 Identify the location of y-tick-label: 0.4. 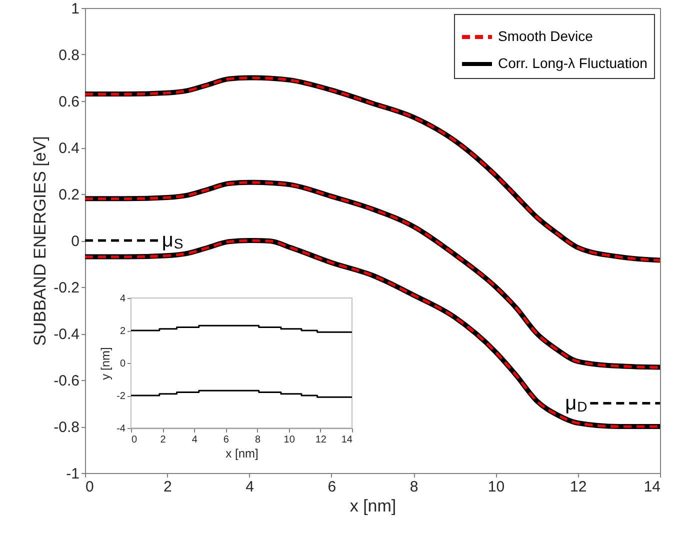
(69, 148).